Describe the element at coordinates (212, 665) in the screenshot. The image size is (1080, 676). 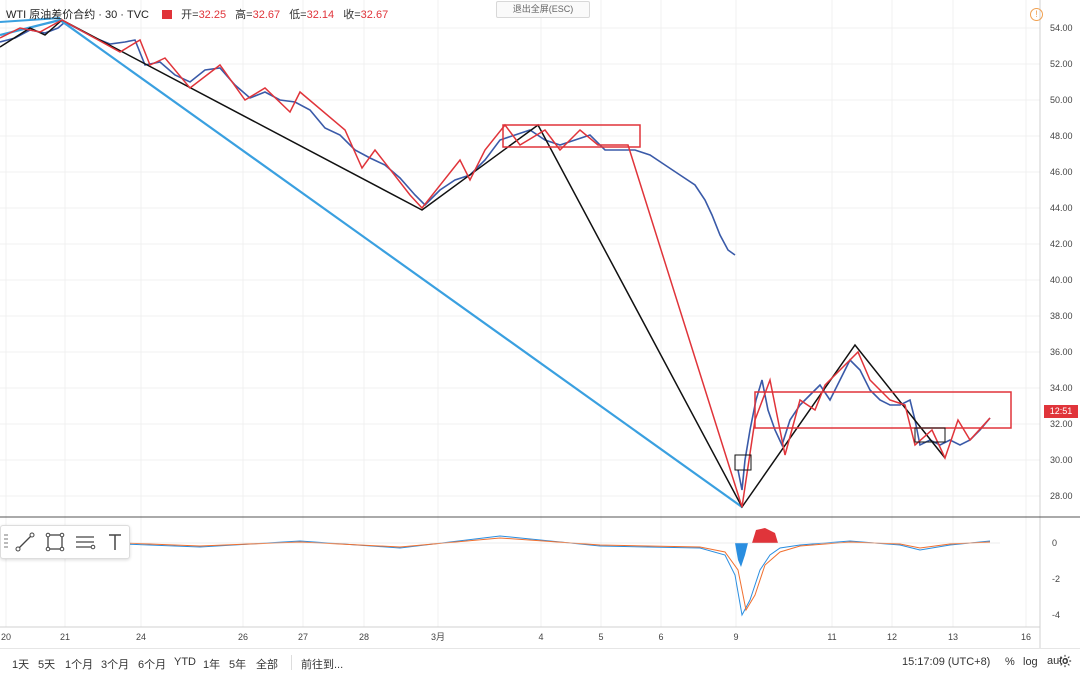
I see `range-1y-button: 1年` at that location.